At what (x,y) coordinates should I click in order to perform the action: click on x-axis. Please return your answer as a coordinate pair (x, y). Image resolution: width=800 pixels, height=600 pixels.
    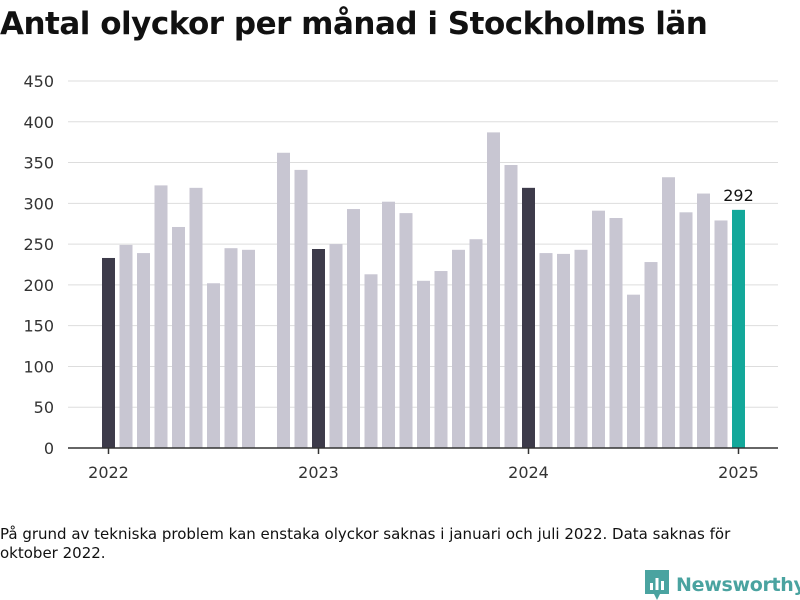
    Looking at the image, I should click on (423, 450).